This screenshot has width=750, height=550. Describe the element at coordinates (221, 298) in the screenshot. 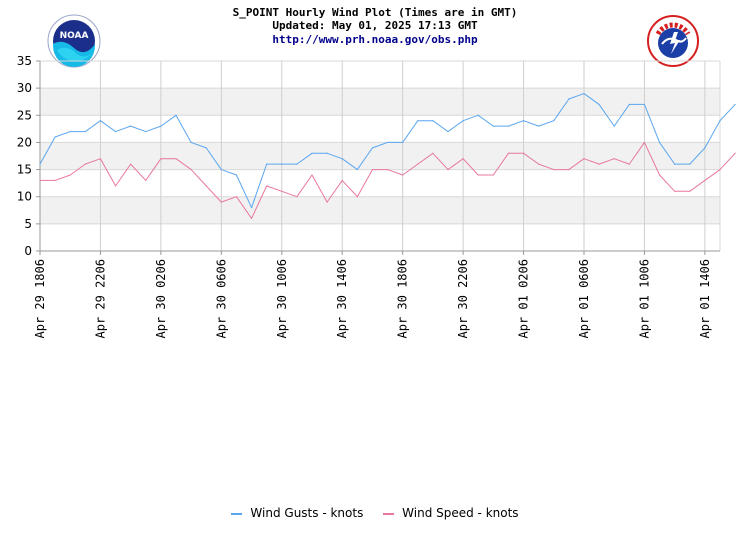

I see `x-tick-label: Apr 30 0606` at that location.